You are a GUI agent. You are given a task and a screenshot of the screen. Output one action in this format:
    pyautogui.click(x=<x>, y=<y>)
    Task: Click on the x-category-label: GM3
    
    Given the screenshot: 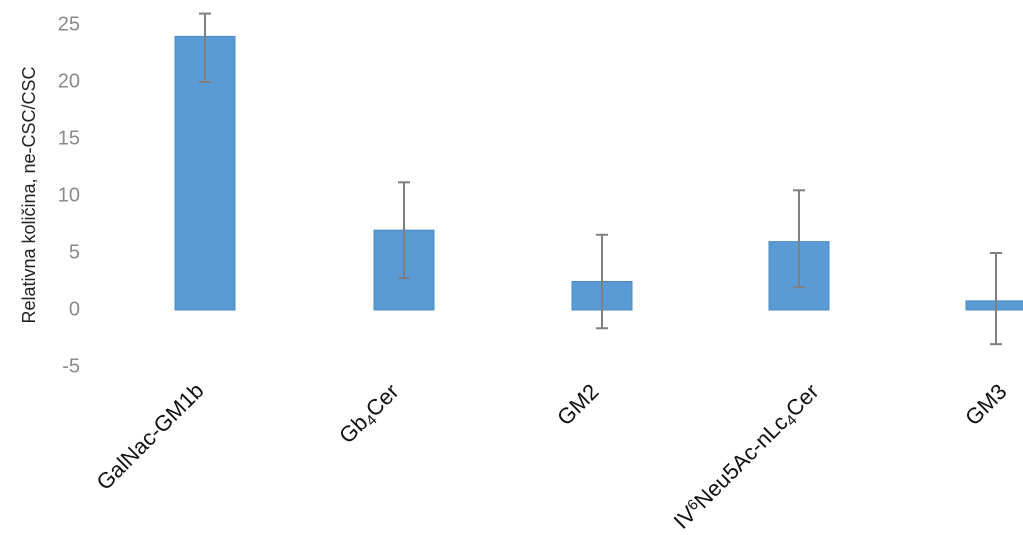 What is the action you would take?
    pyautogui.click(x=985, y=404)
    